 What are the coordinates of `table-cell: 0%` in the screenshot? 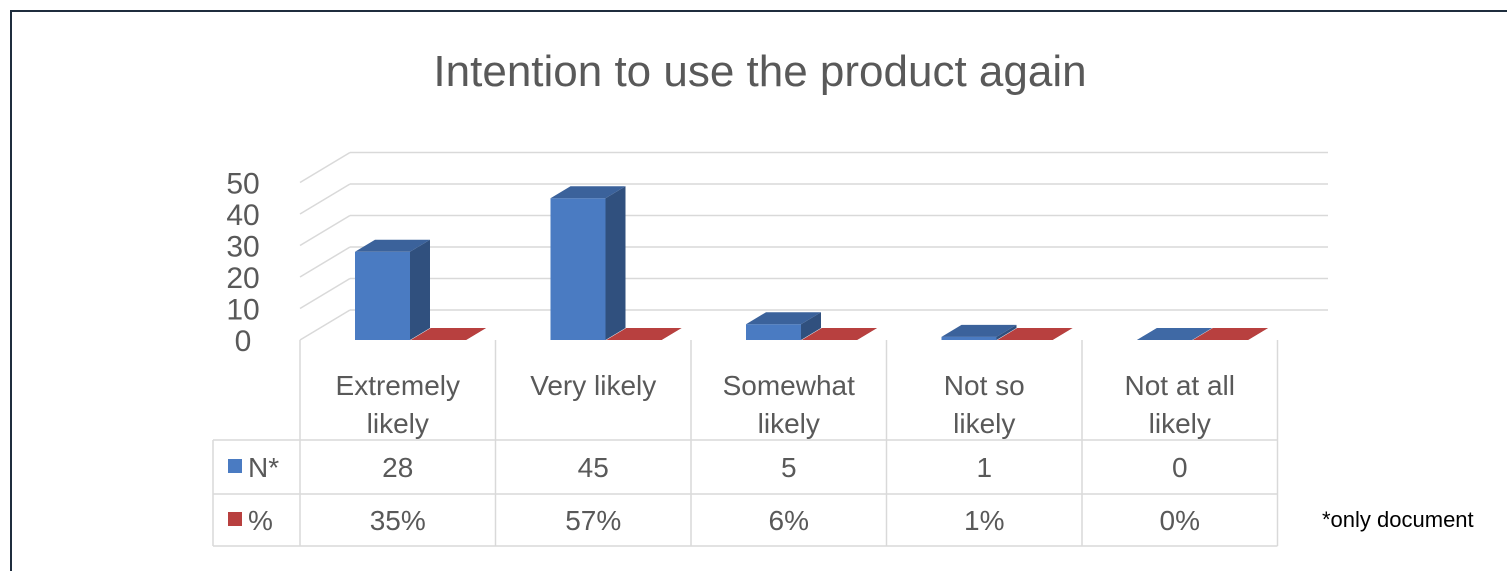 It's located at (1180, 520).